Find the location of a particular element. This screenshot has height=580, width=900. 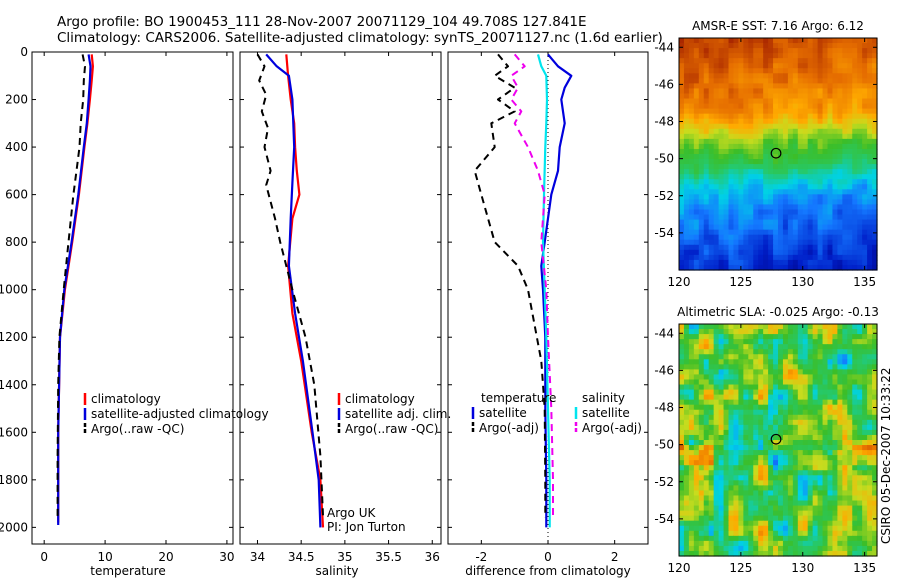

x-tick-label: 34 is located at coordinates (257, 557).